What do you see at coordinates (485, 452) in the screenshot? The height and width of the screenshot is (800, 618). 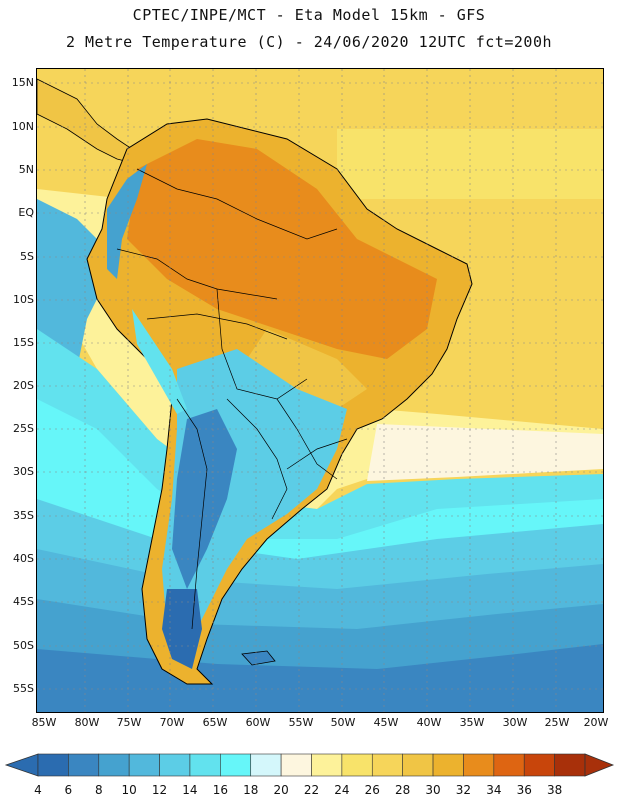 I see `south-atlantic-pale-zone` at bounding box center [485, 452].